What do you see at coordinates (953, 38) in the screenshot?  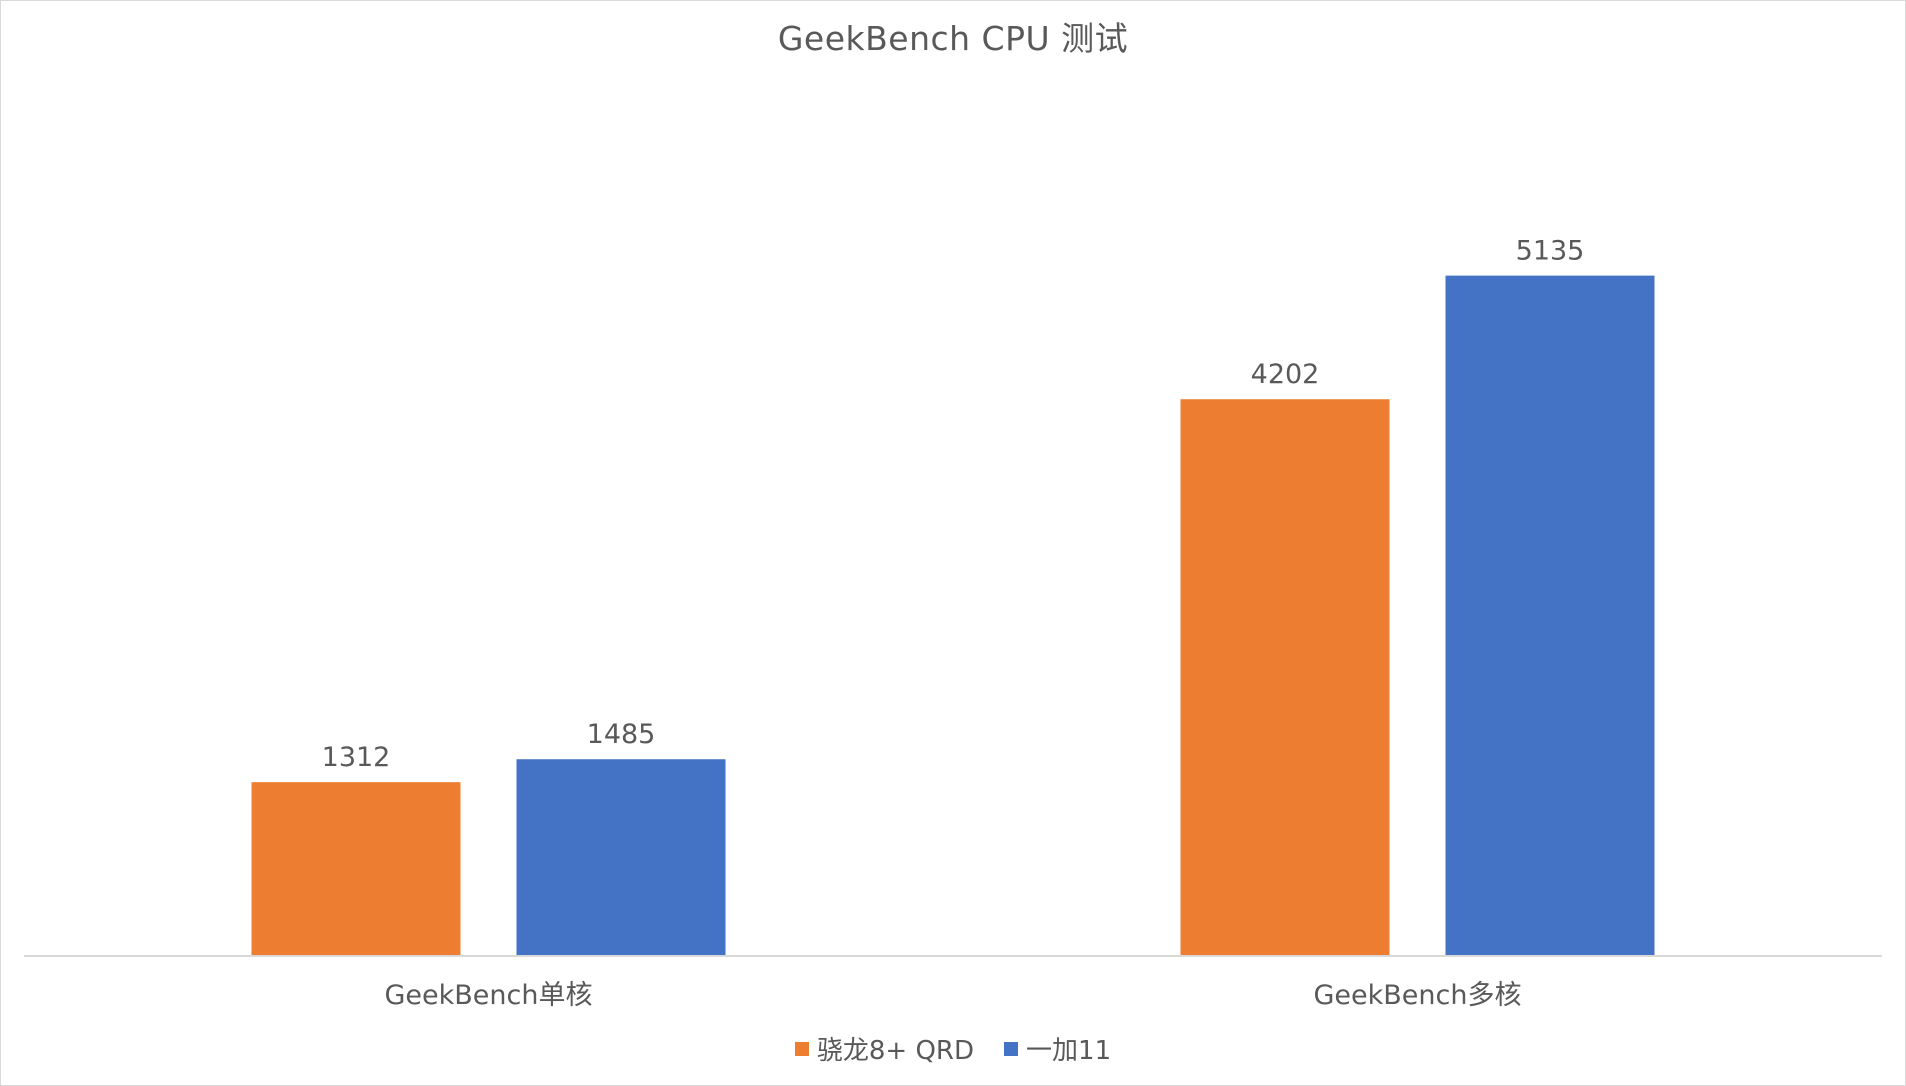 I see `chart-title: GeekBench CPU 测试` at bounding box center [953, 38].